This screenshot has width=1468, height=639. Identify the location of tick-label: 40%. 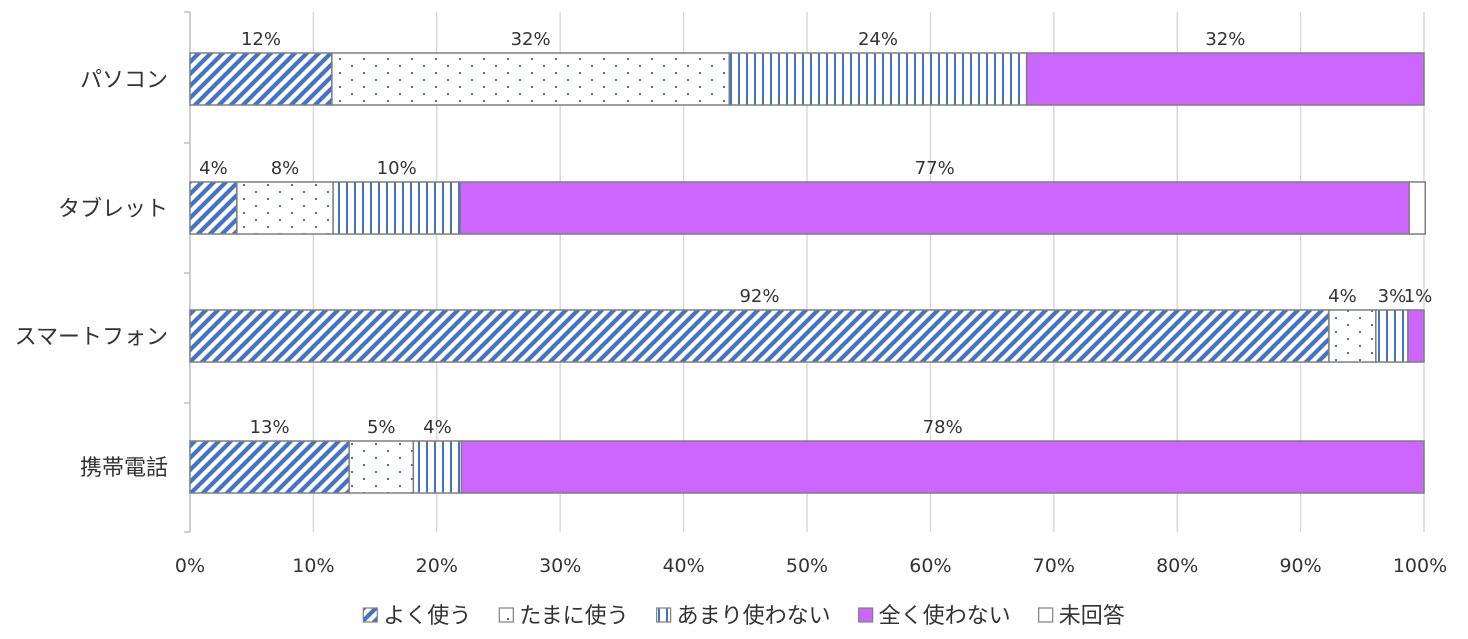
(683, 566).